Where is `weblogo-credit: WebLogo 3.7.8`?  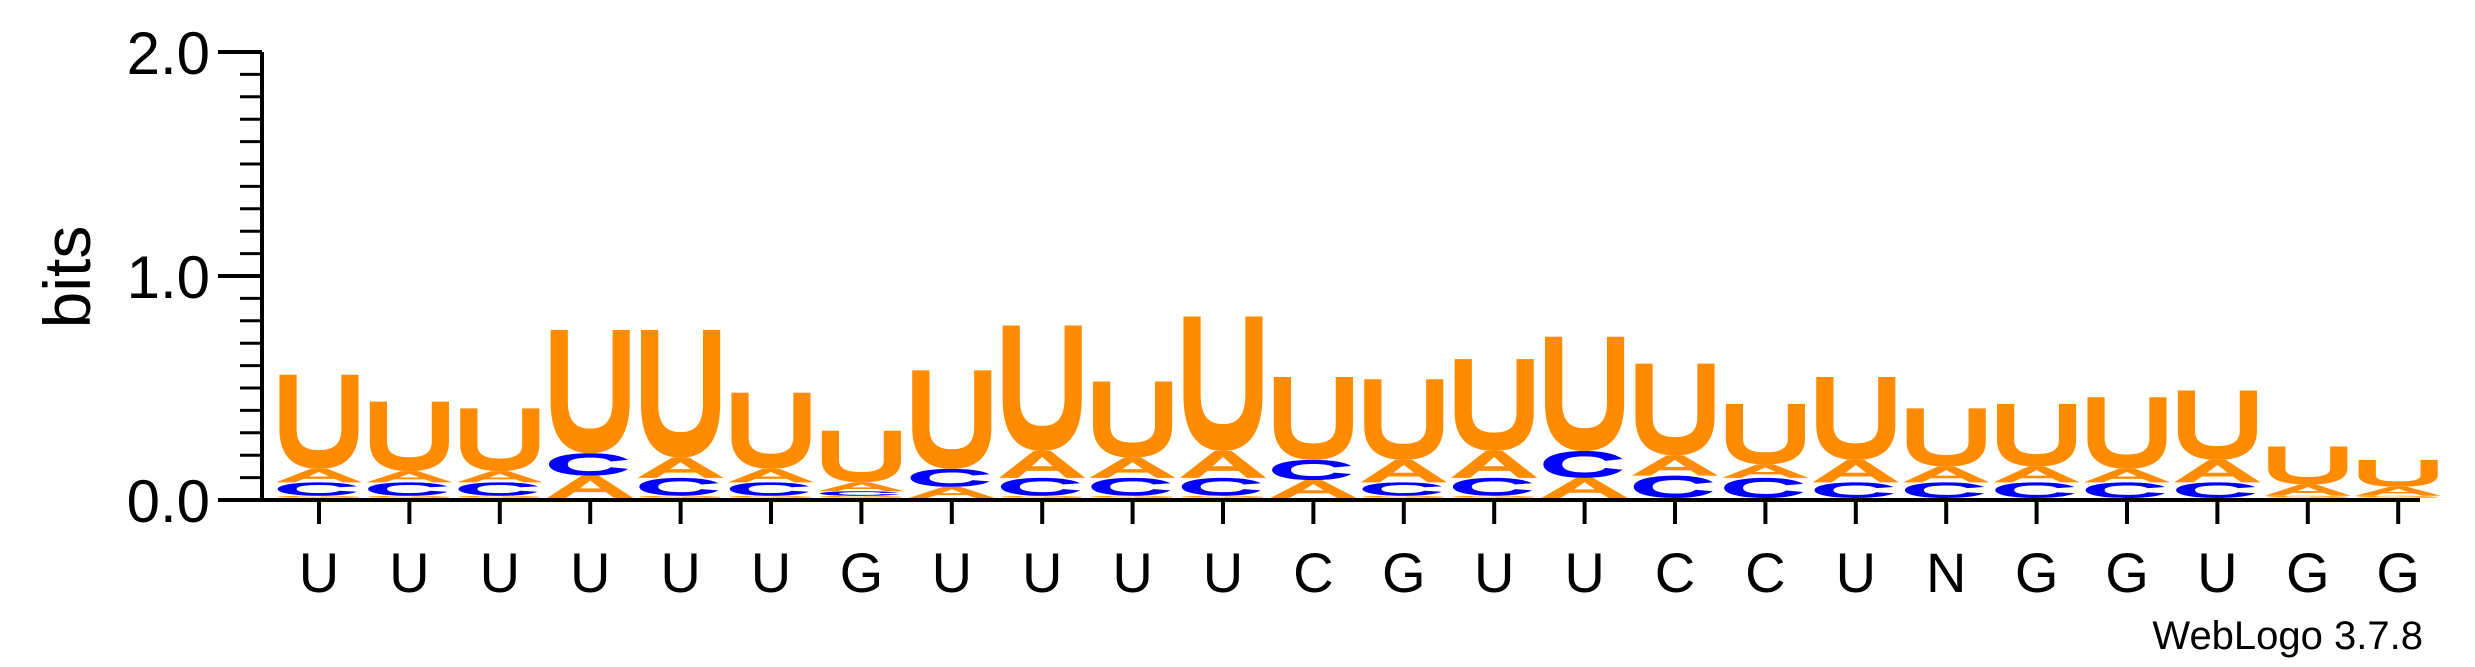
weblogo-credit: WebLogo 3.7.8 is located at coordinates (2287, 636).